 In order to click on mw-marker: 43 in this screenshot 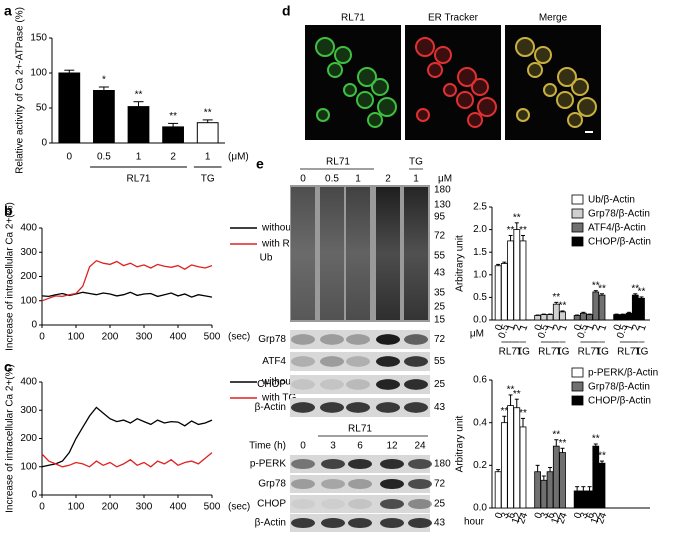, I will do `click(440, 523)`.